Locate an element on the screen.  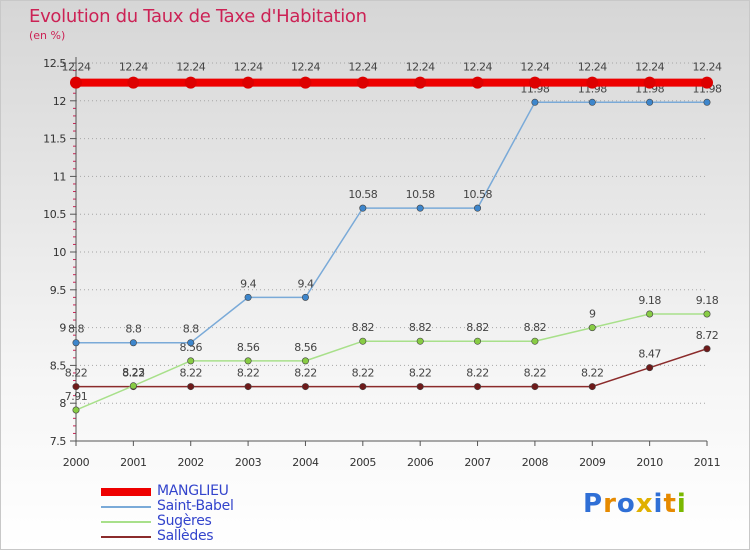
x-tick-label: 2004 is located at coordinates (305, 462).